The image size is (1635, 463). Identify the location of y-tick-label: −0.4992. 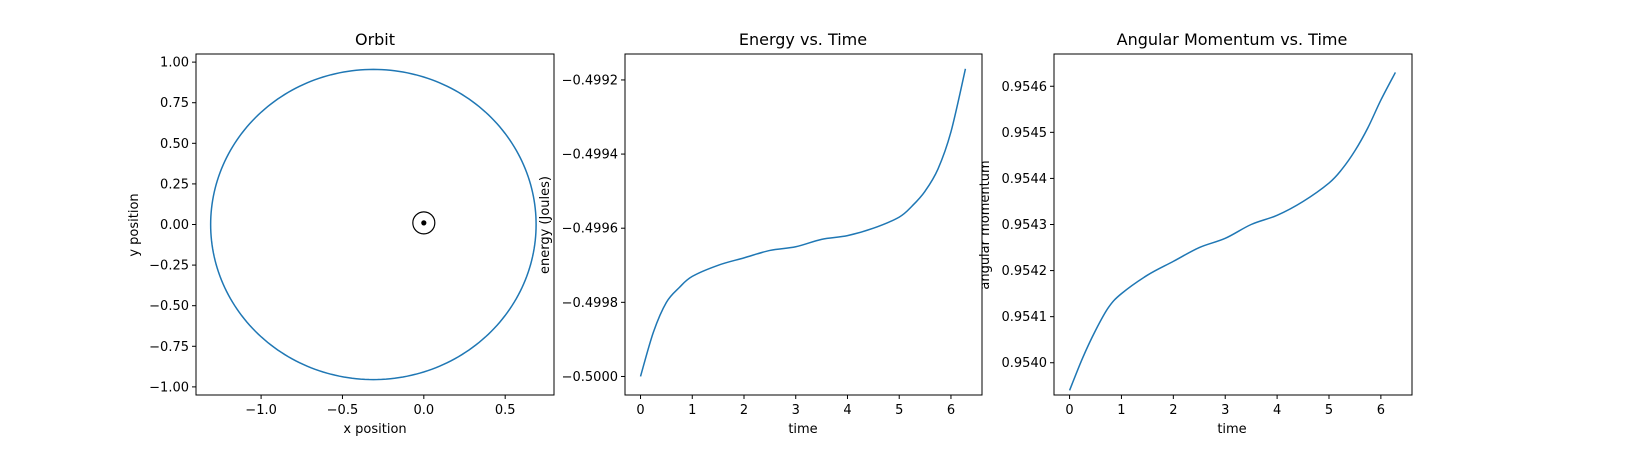
(590, 80).